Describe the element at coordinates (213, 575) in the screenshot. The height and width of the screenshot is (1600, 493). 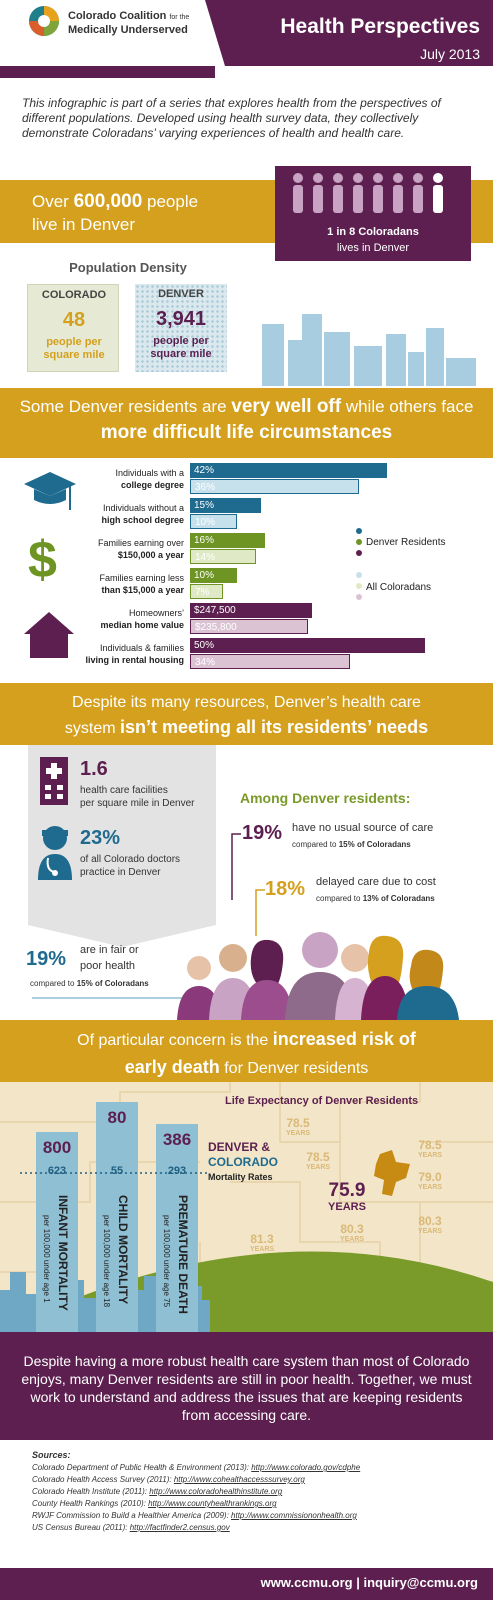
I see `denver-bar: 10%` at that location.